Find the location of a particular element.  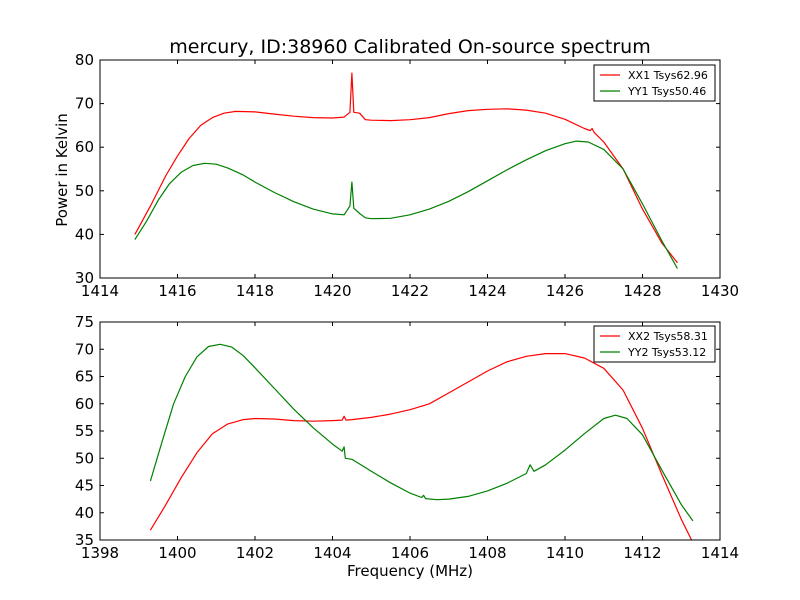

x-tick-label: 1418 is located at coordinates (255, 291).